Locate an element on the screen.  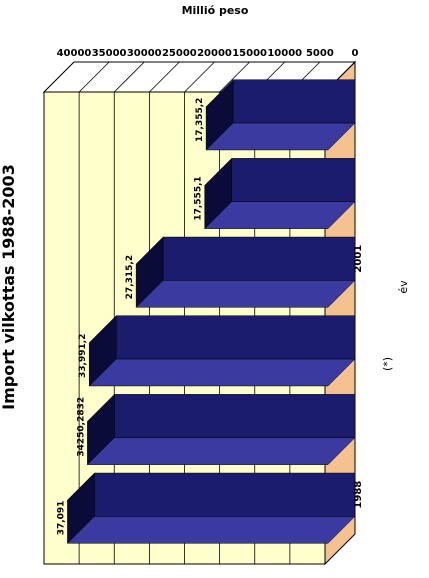
data-label: 34250,2832 is located at coordinates (81, 427).